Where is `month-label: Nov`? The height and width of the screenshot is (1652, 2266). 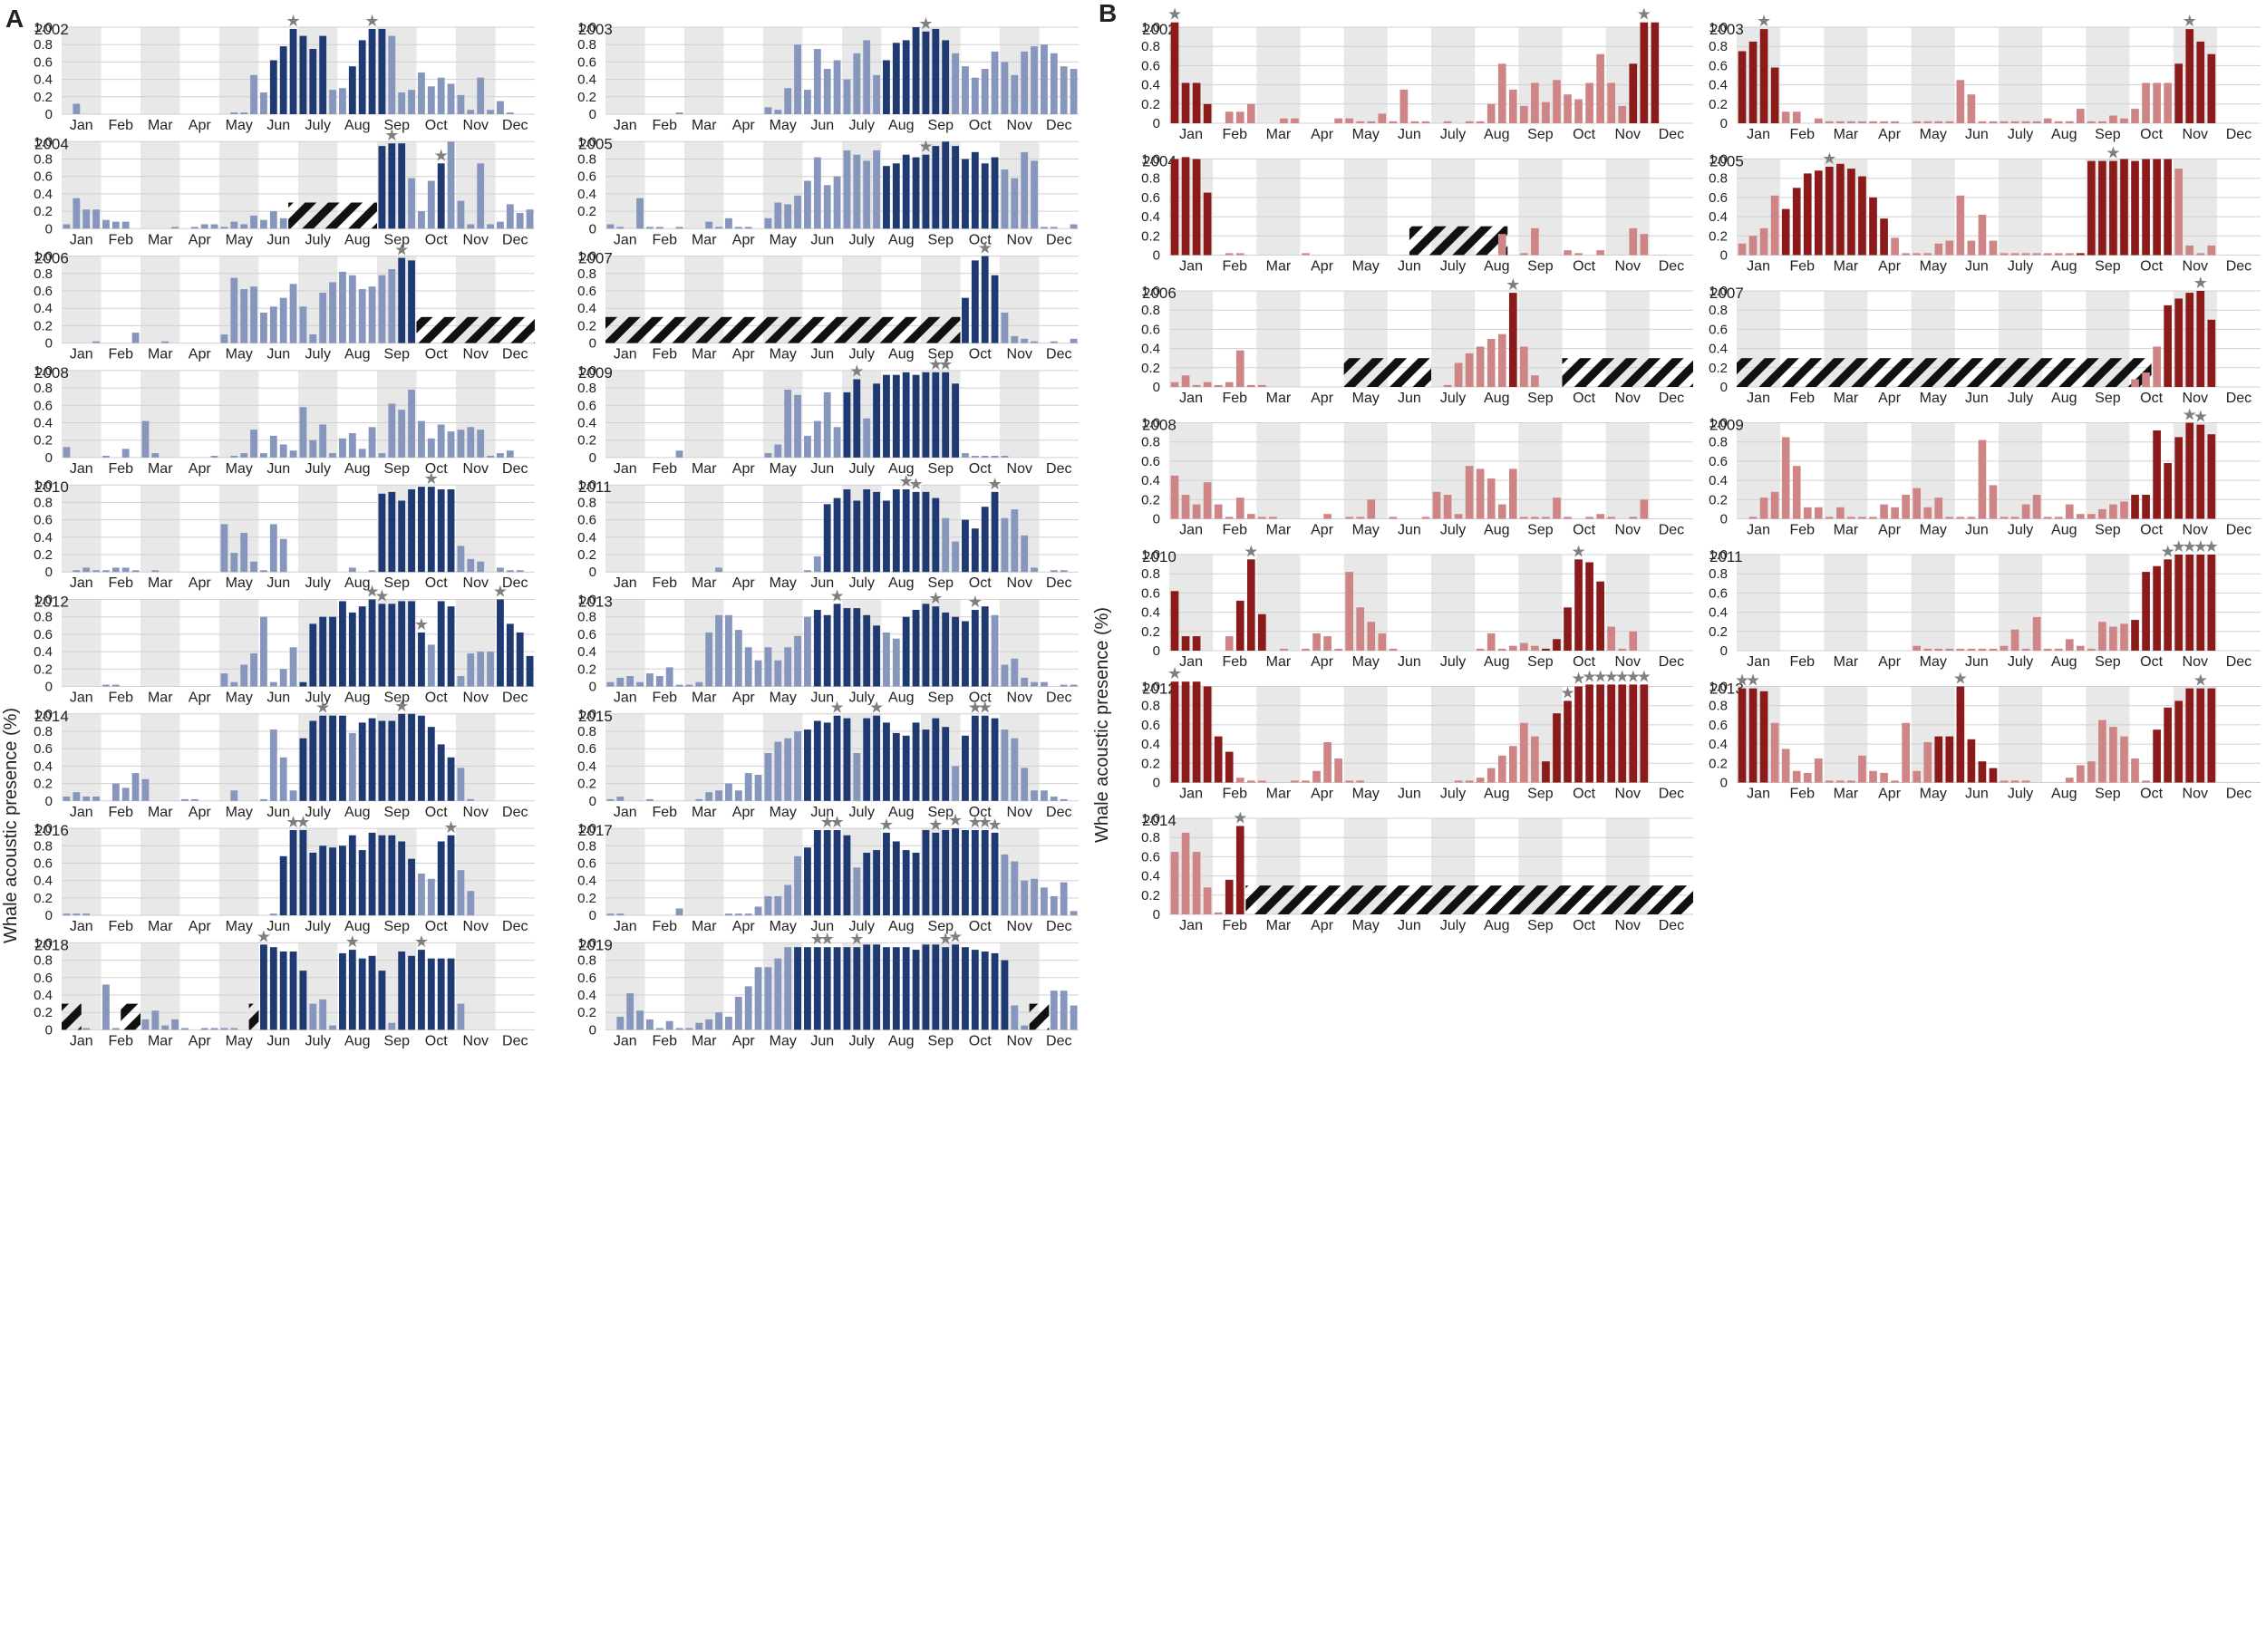
month-label: Nov is located at coordinates (476, 583).